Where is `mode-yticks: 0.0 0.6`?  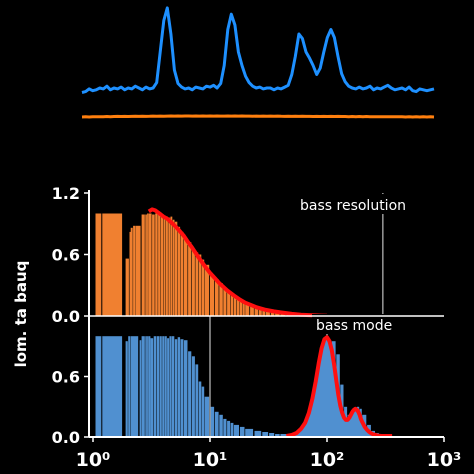 mode-yticks: 0.0 0.6 is located at coordinates (70, 407).